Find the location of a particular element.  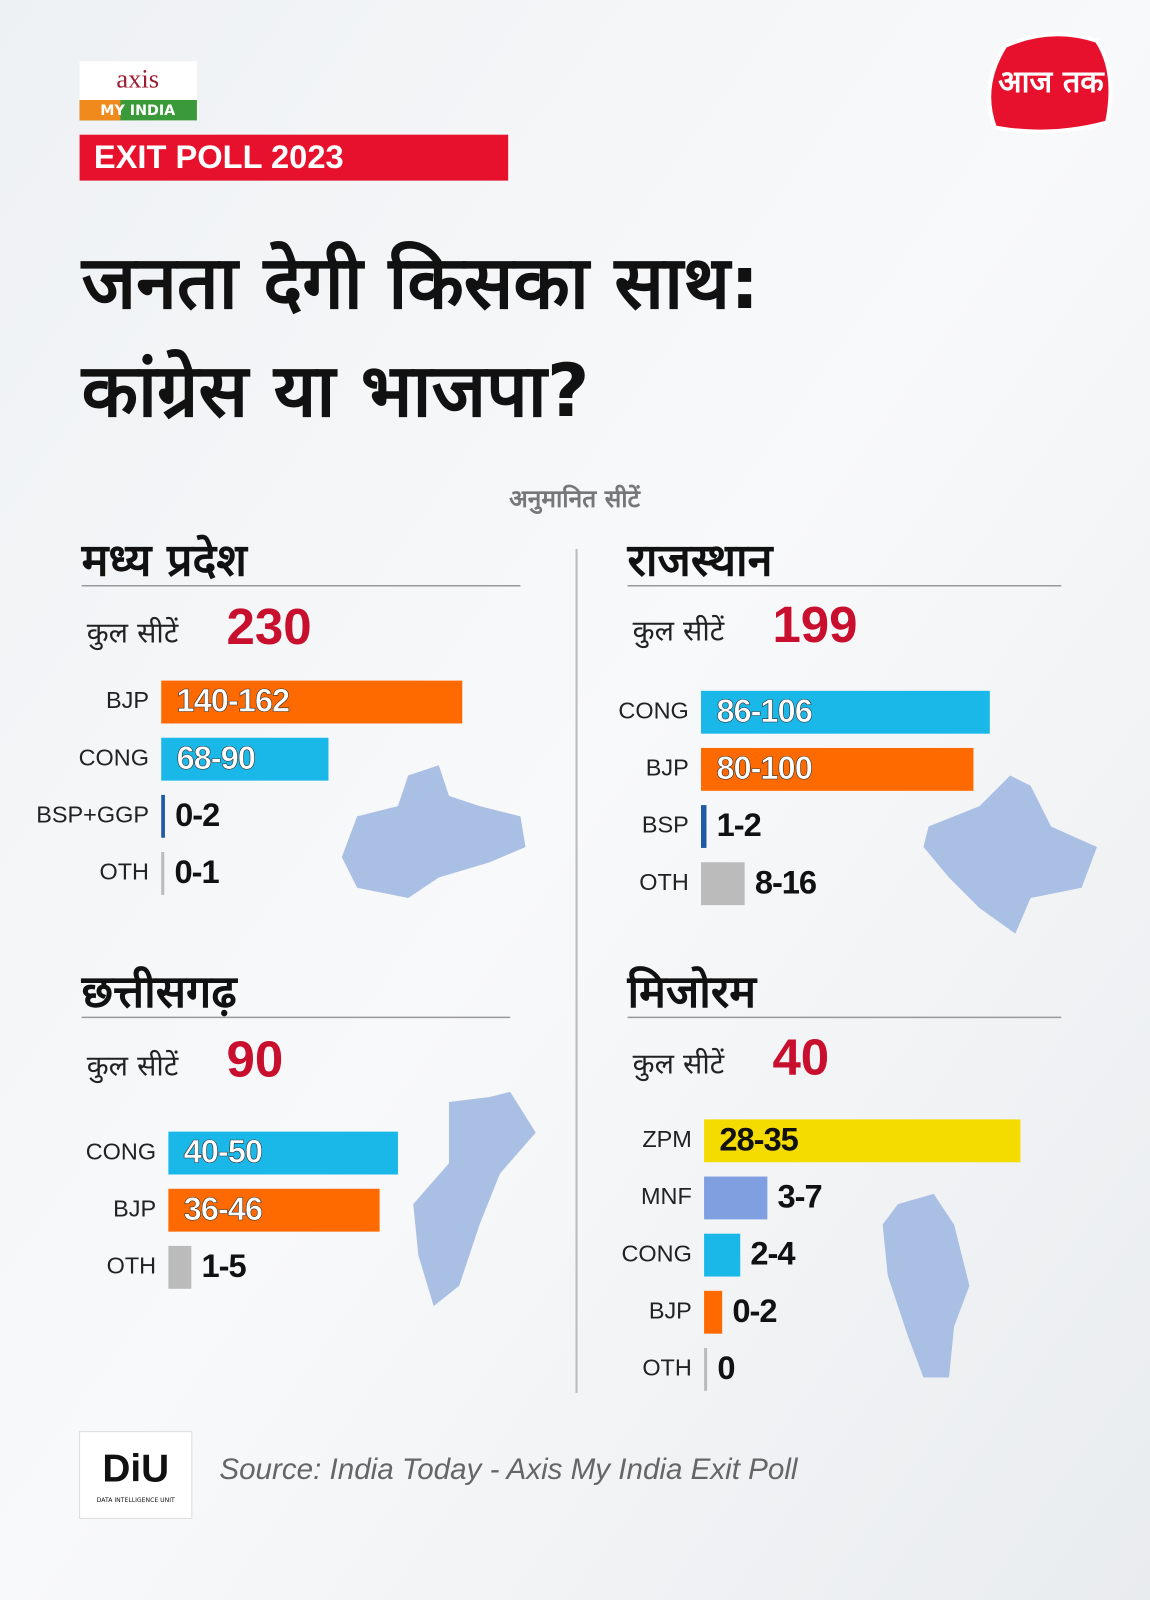

brand-logo: आज तक is located at coordinates (1050, 83).